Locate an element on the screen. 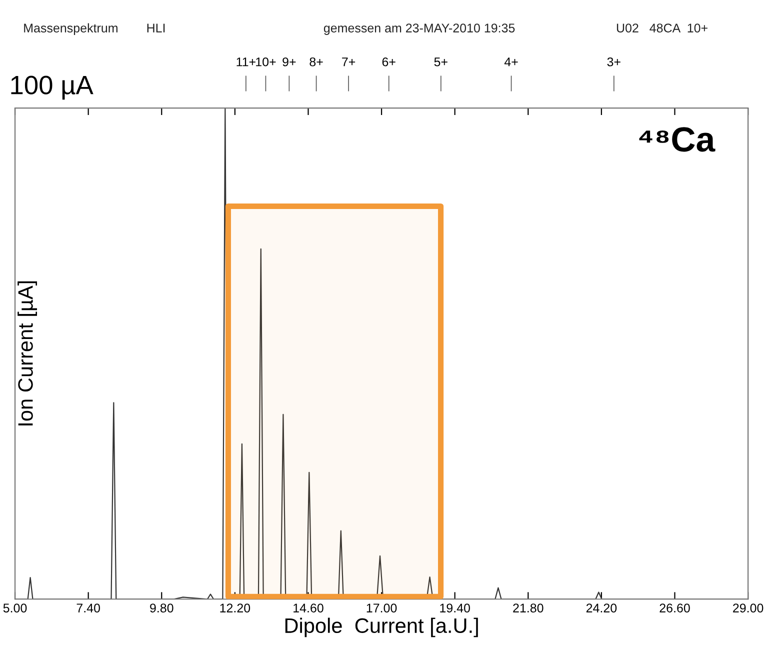 The image size is (770, 647). text: 8+ is located at coordinates (316, 61).